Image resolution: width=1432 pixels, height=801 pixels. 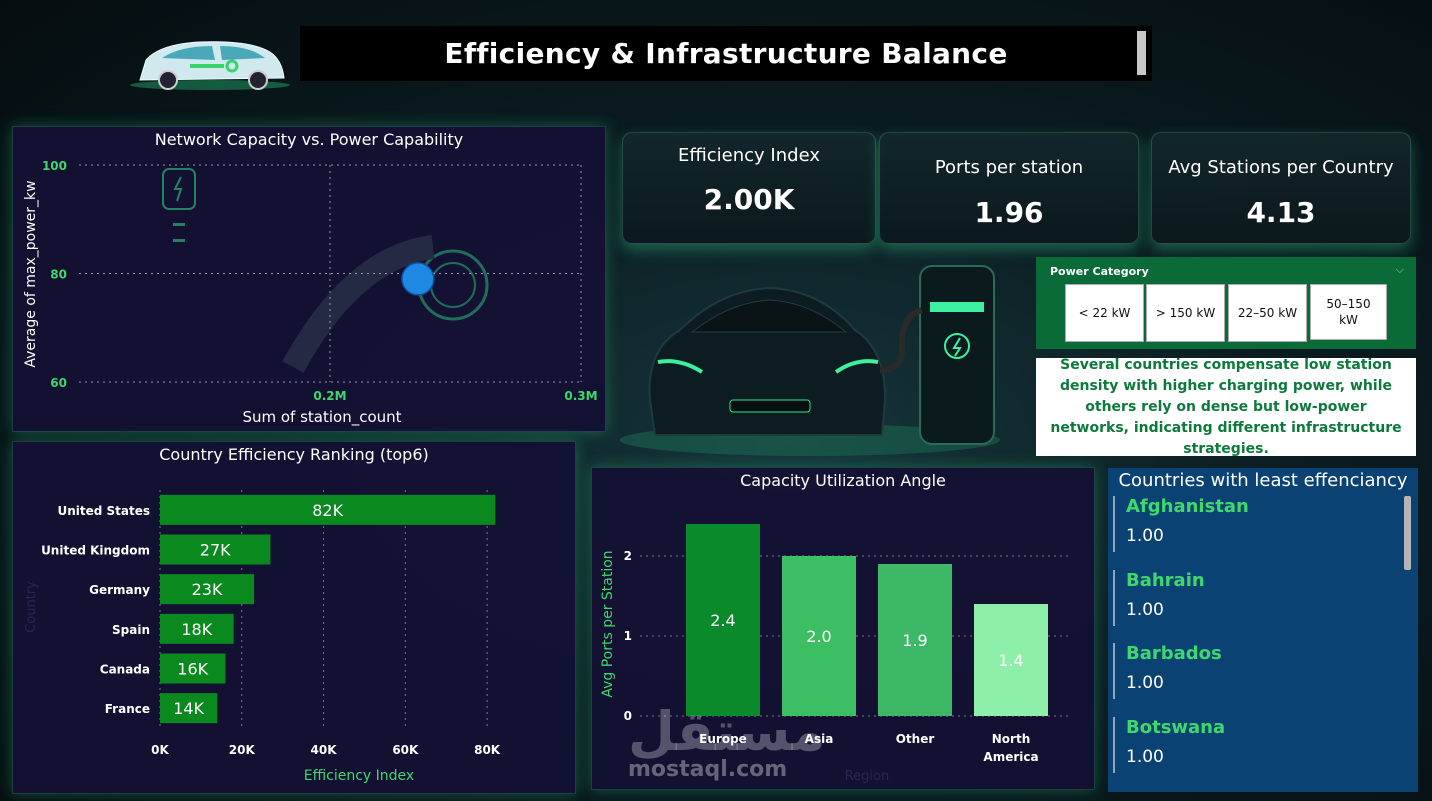 I want to click on kpi-value: 4.13, so click(x=1281, y=212).